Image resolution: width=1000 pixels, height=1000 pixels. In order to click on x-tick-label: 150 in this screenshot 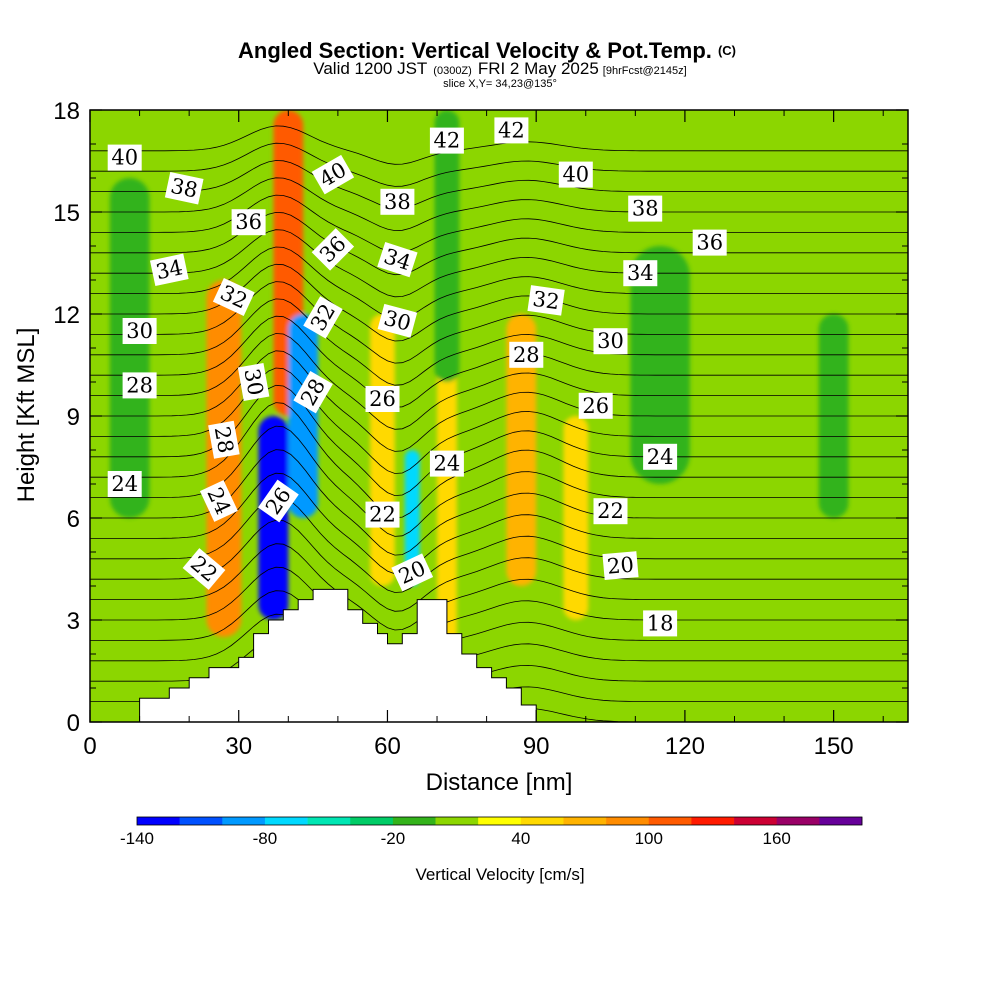, I will do `click(834, 746)`.